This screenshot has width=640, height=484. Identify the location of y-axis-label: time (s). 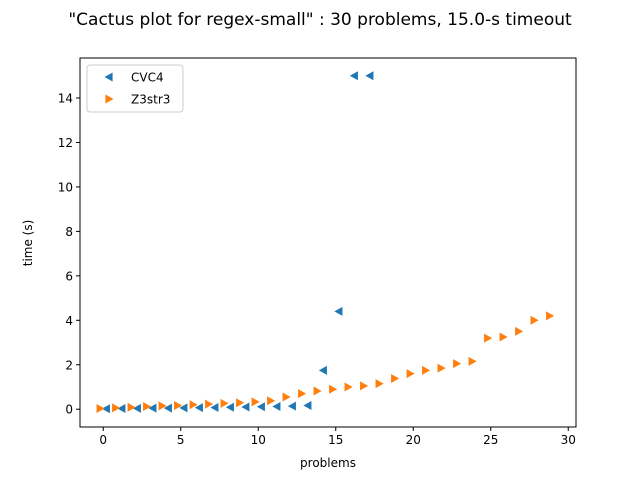
(28, 243).